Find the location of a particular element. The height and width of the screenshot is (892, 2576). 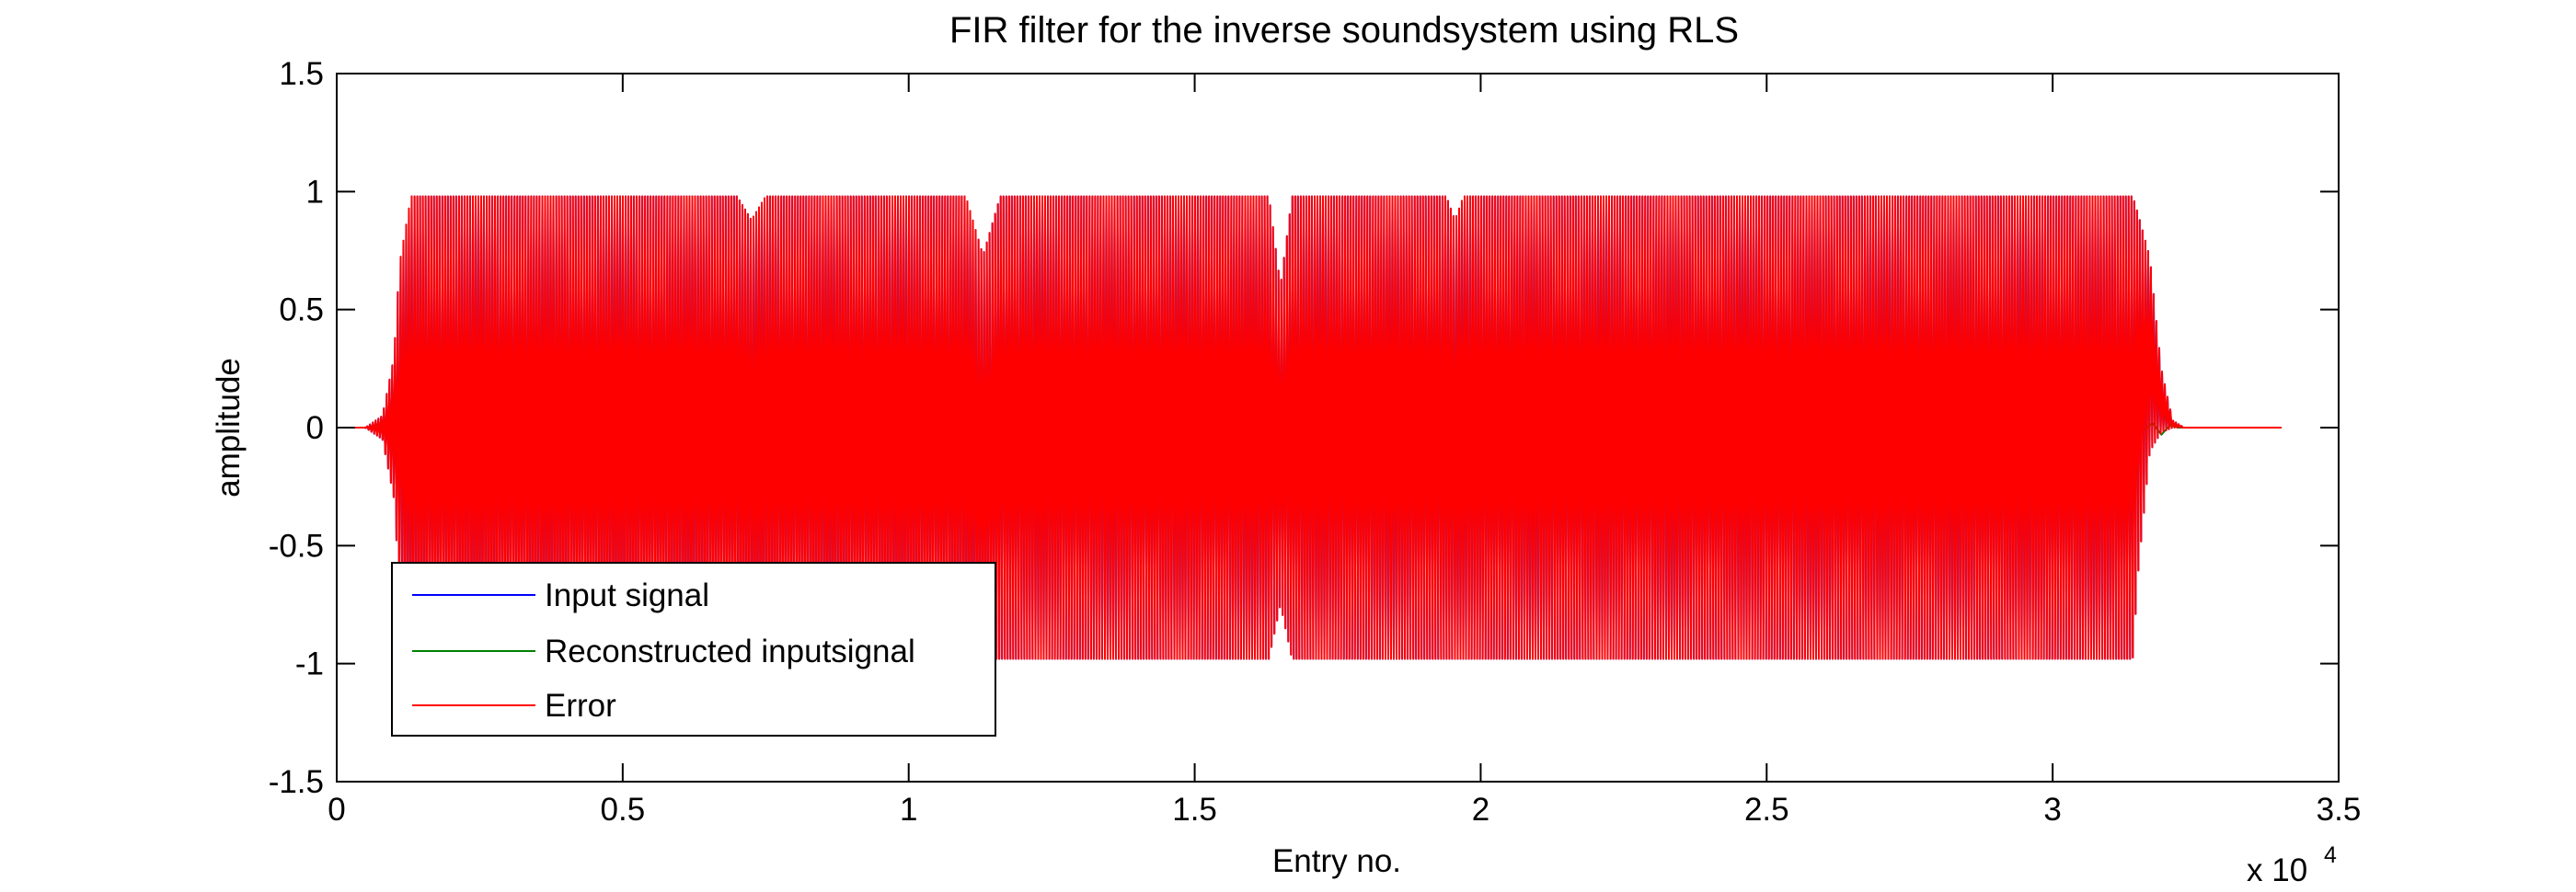

y-tick-label: 0 is located at coordinates (315, 428).